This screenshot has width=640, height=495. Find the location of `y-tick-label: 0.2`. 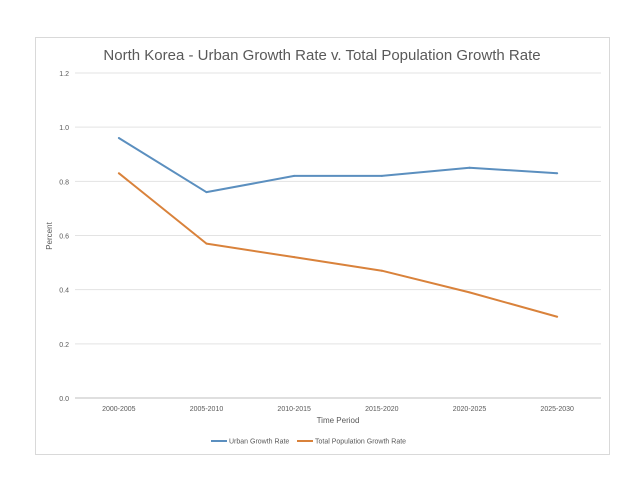

y-tick-label: 0.2 is located at coordinates (64, 345).